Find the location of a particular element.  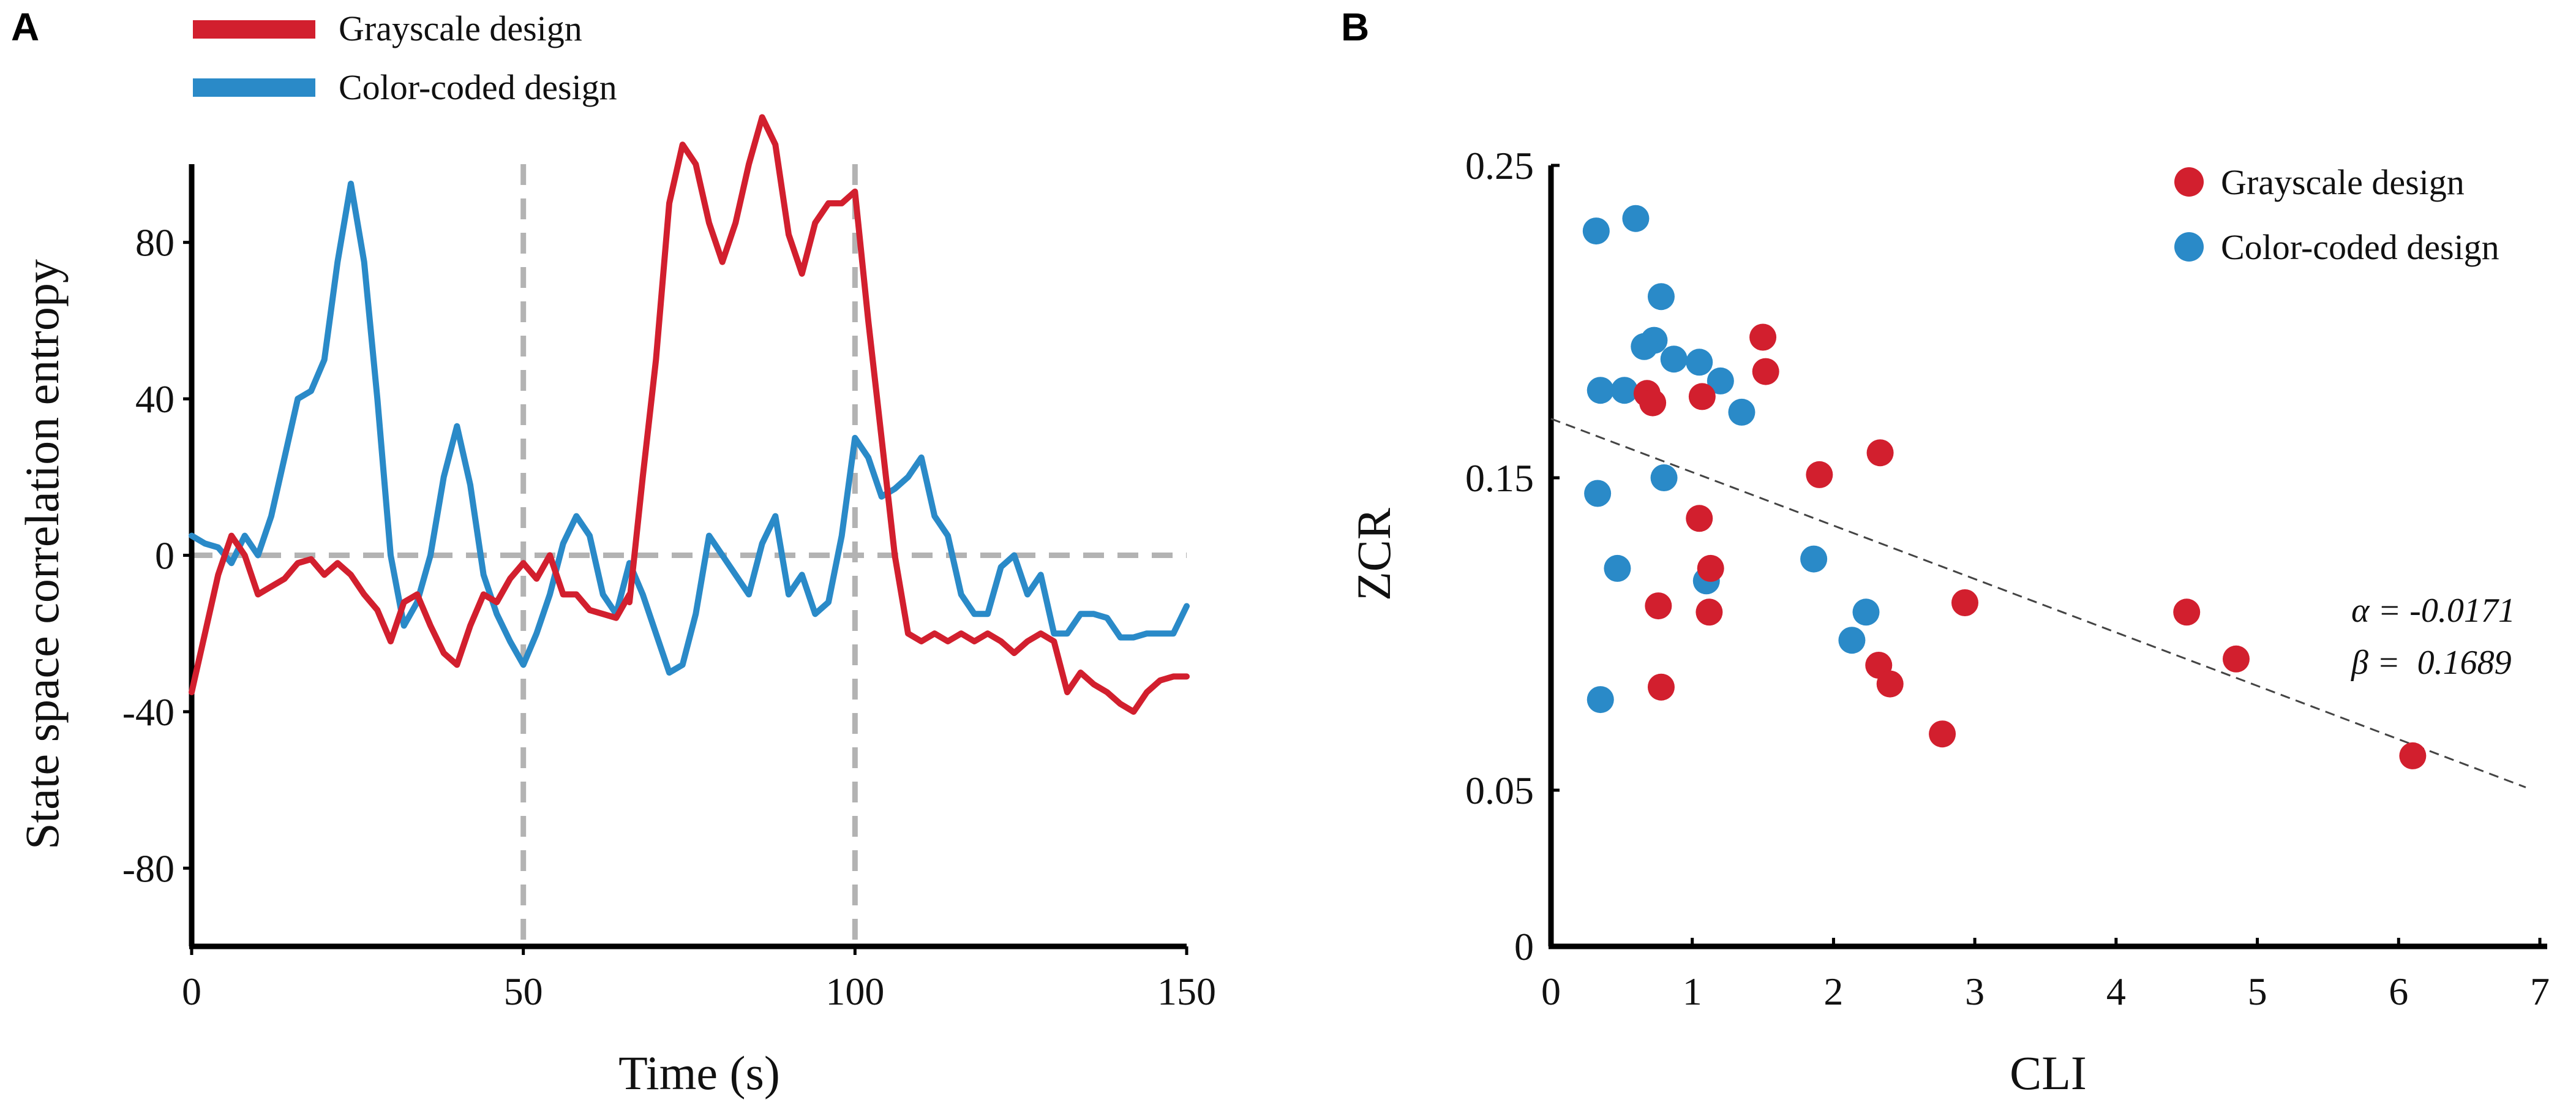

y-axis-title-a: State space correlation entropy is located at coordinates (42, 554).